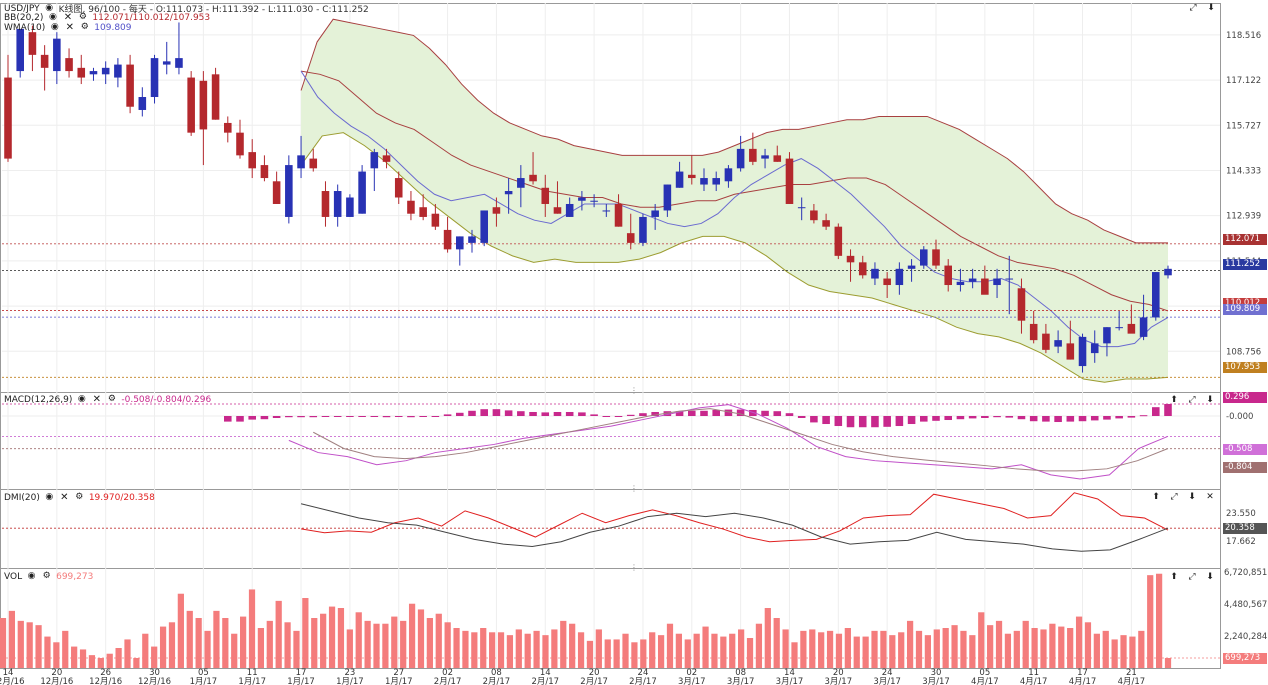  What do you see at coordinates (113, 27) in the screenshot?
I see `wma-value: 109.809` at bounding box center [113, 27].